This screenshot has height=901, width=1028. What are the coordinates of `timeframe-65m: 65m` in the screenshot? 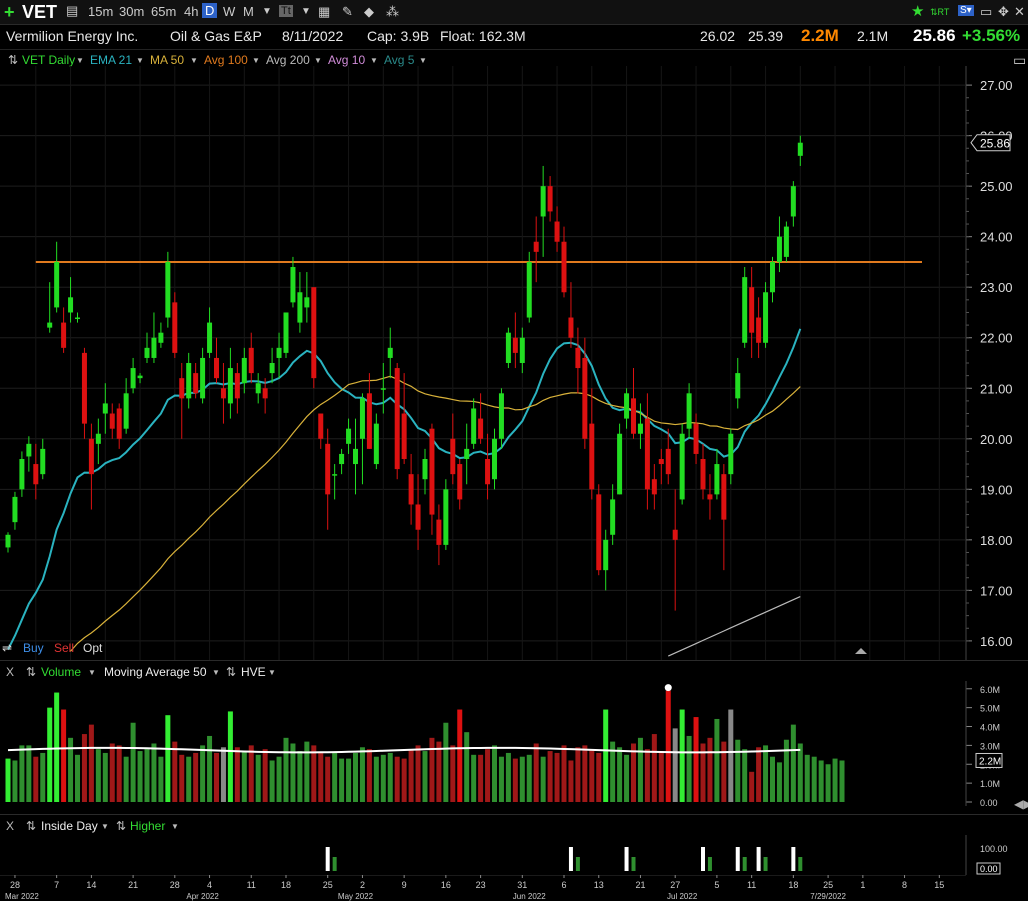 It's located at (164, 11).